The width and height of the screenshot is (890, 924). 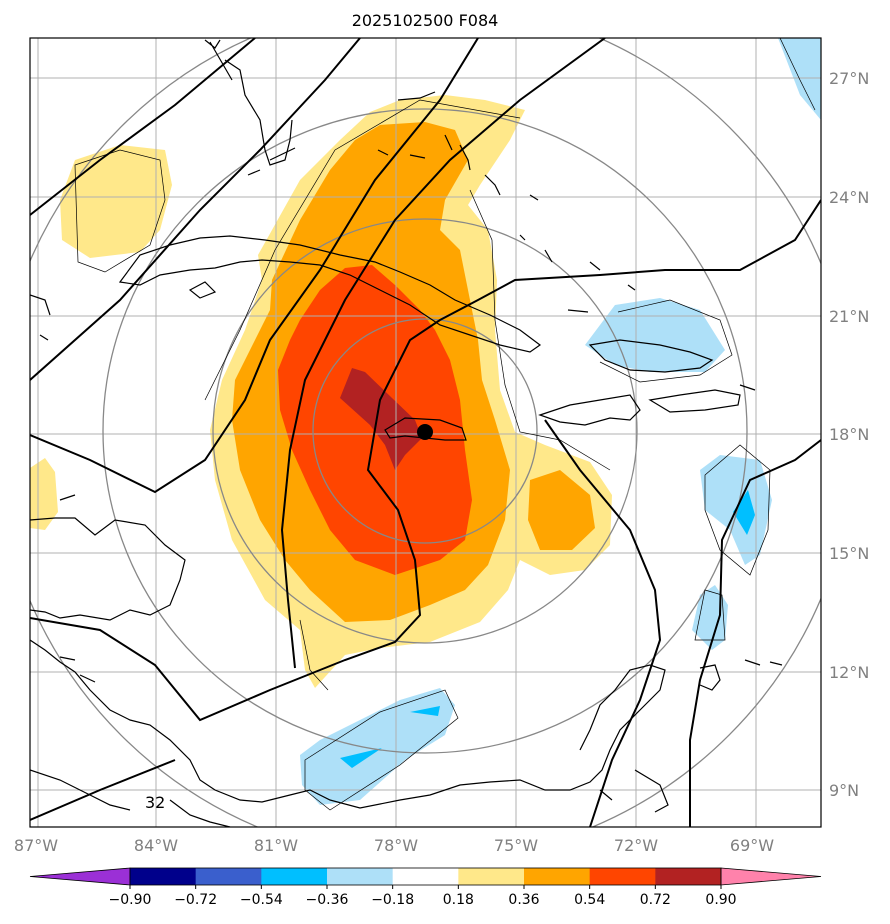 What do you see at coordinates (276, 845) in the screenshot?
I see `lon-tick: 81°W` at bounding box center [276, 845].